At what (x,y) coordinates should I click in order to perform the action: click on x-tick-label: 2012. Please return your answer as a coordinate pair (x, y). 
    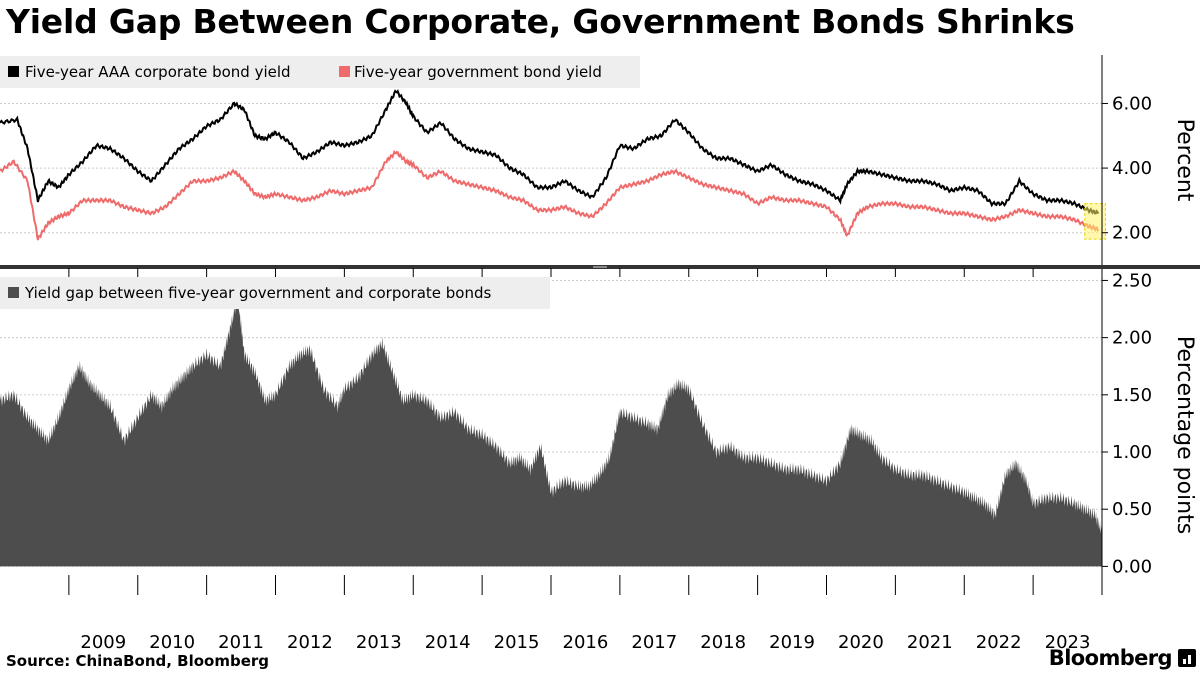
    Looking at the image, I should click on (310, 642).